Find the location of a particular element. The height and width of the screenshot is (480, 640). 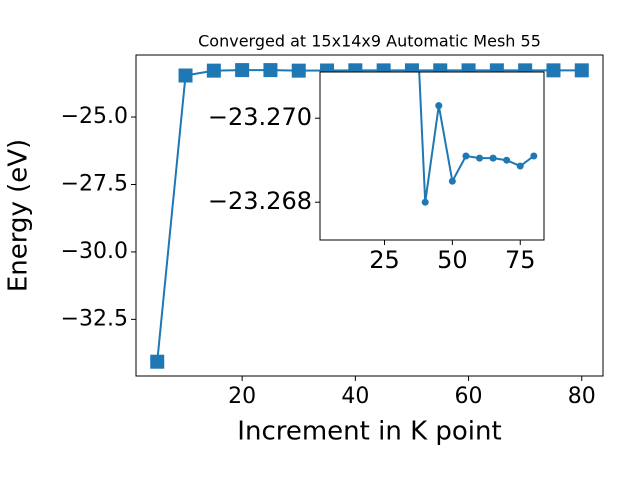

y-tick-label: −25.0 is located at coordinates (94, 116).